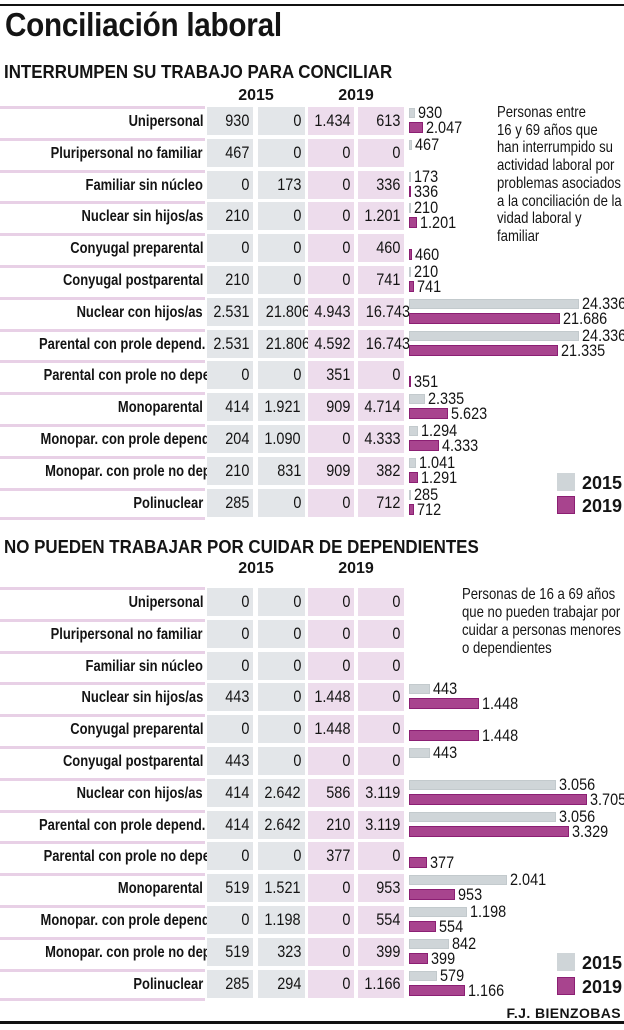 Image resolution: width=624 pixels, height=1030 pixels. What do you see at coordinates (281, 951) in the screenshot?
I see `cell-2015-b: 323` at bounding box center [281, 951].